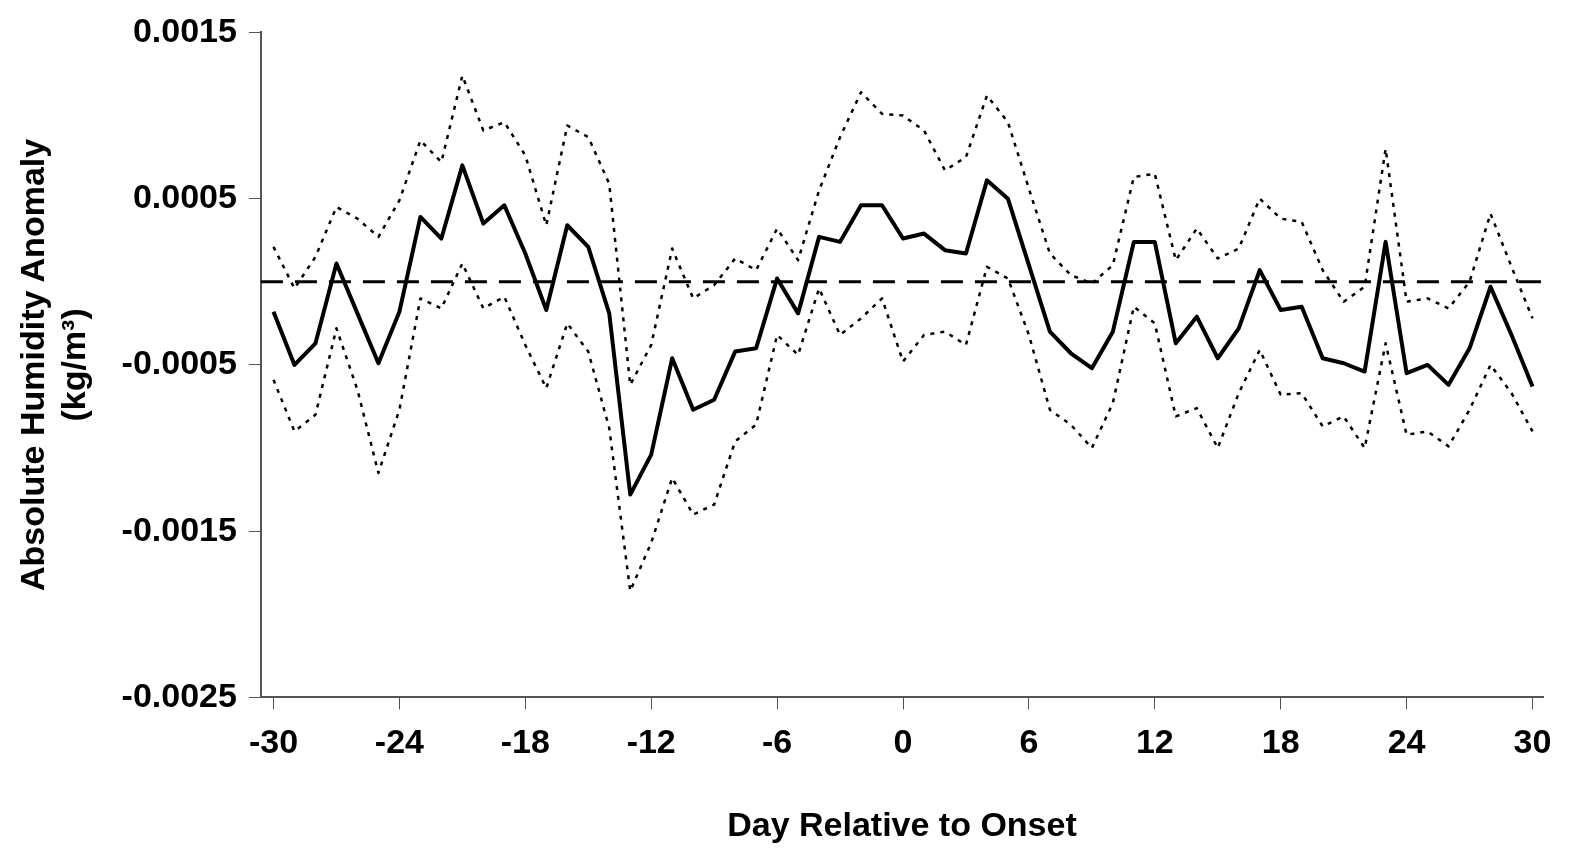  Describe the element at coordinates (399, 741) in the screenshot. I see `x-tick-label: -24` at that location.